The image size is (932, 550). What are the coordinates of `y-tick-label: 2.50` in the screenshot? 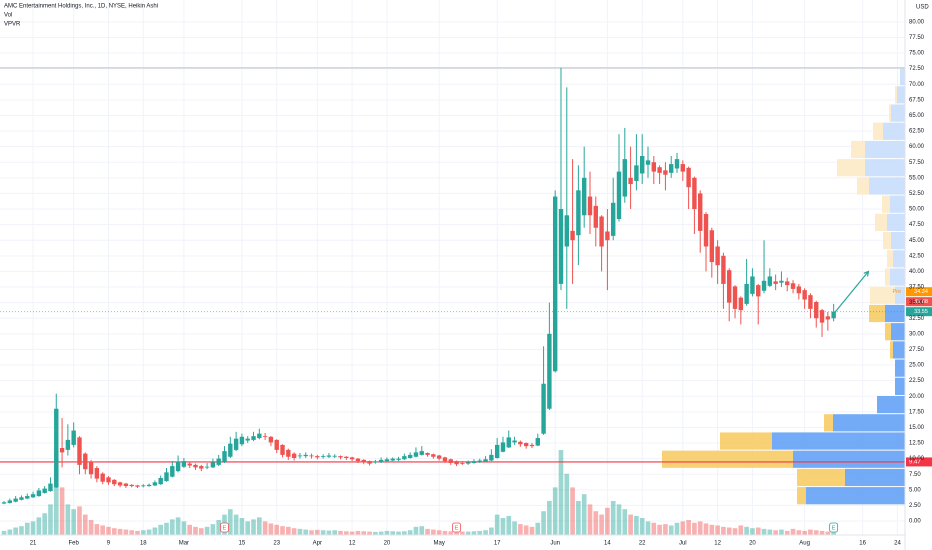 It's located at (915, 506).